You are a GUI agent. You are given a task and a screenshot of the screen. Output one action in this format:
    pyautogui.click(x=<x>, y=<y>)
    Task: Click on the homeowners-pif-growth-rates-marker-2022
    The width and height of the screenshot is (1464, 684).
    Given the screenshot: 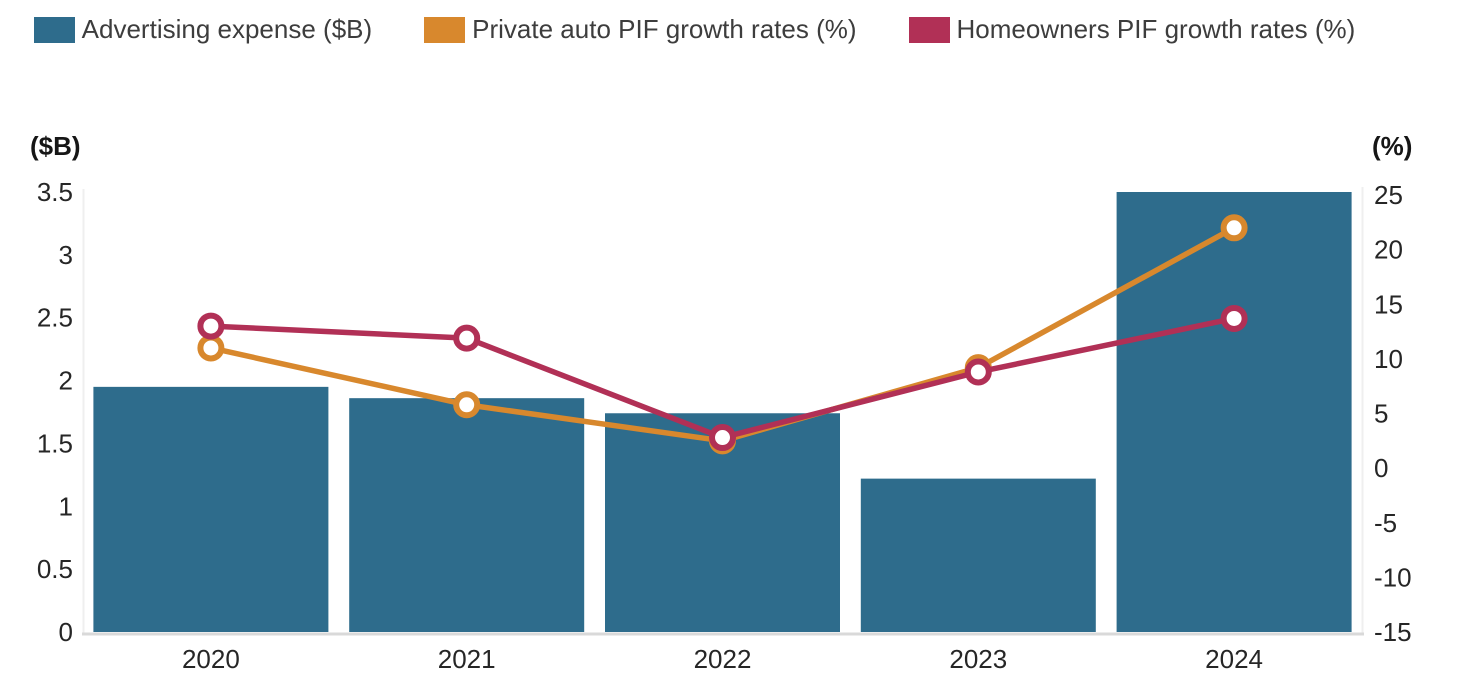 What is the action you would take?
    pyautogui.click(x=722, y=438)
    